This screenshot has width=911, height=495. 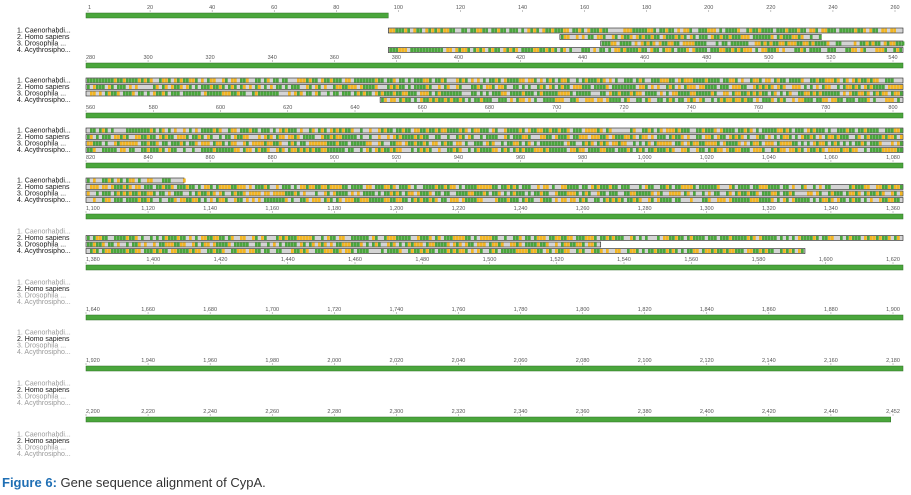 I want to click on ruler-tick-label: 900, so click(x=334, y=158).